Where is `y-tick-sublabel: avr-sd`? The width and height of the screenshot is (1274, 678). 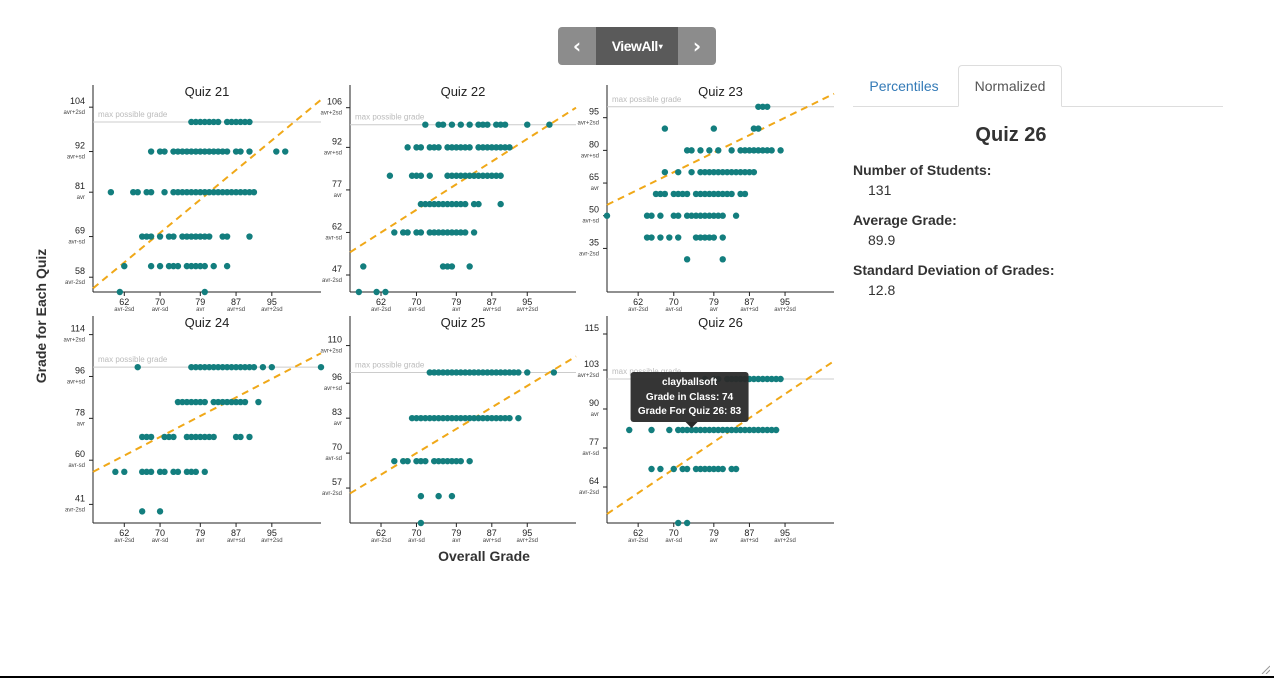 y-tick-sublabel: avr-sd is located at coordinates (76, 243).